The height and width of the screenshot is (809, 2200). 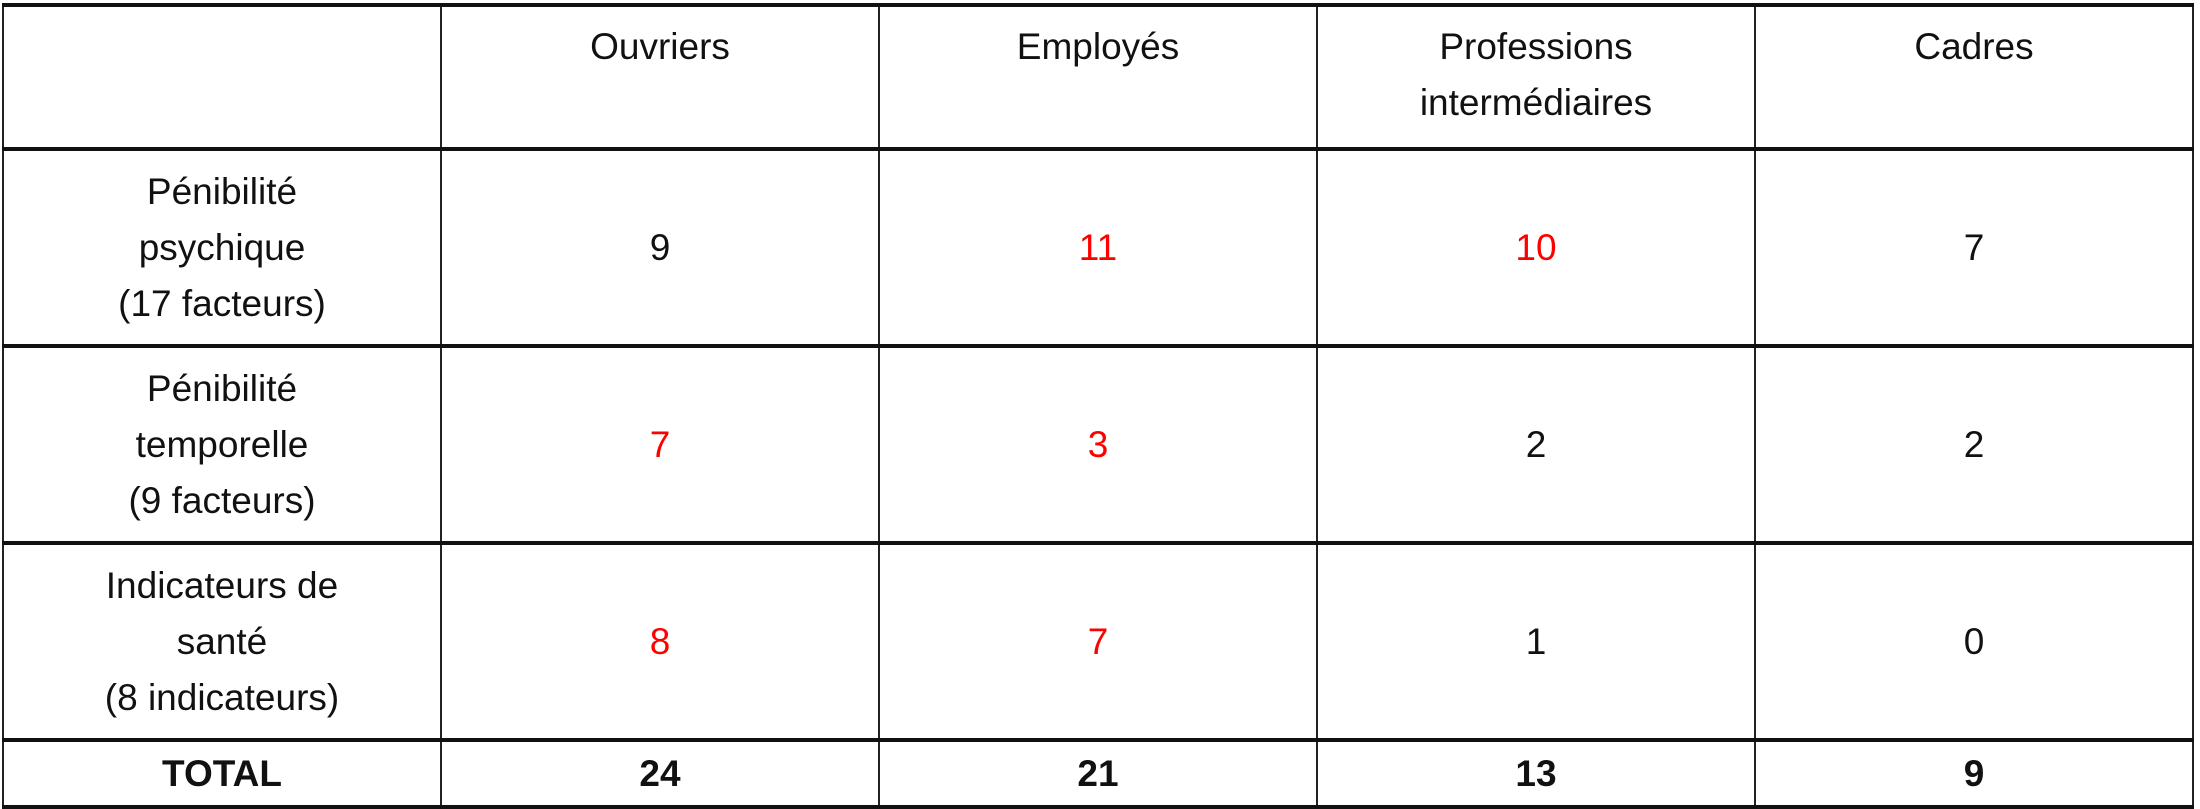 I want to click on row-label-line: Indicateurs de, so click(x=222, y=585).